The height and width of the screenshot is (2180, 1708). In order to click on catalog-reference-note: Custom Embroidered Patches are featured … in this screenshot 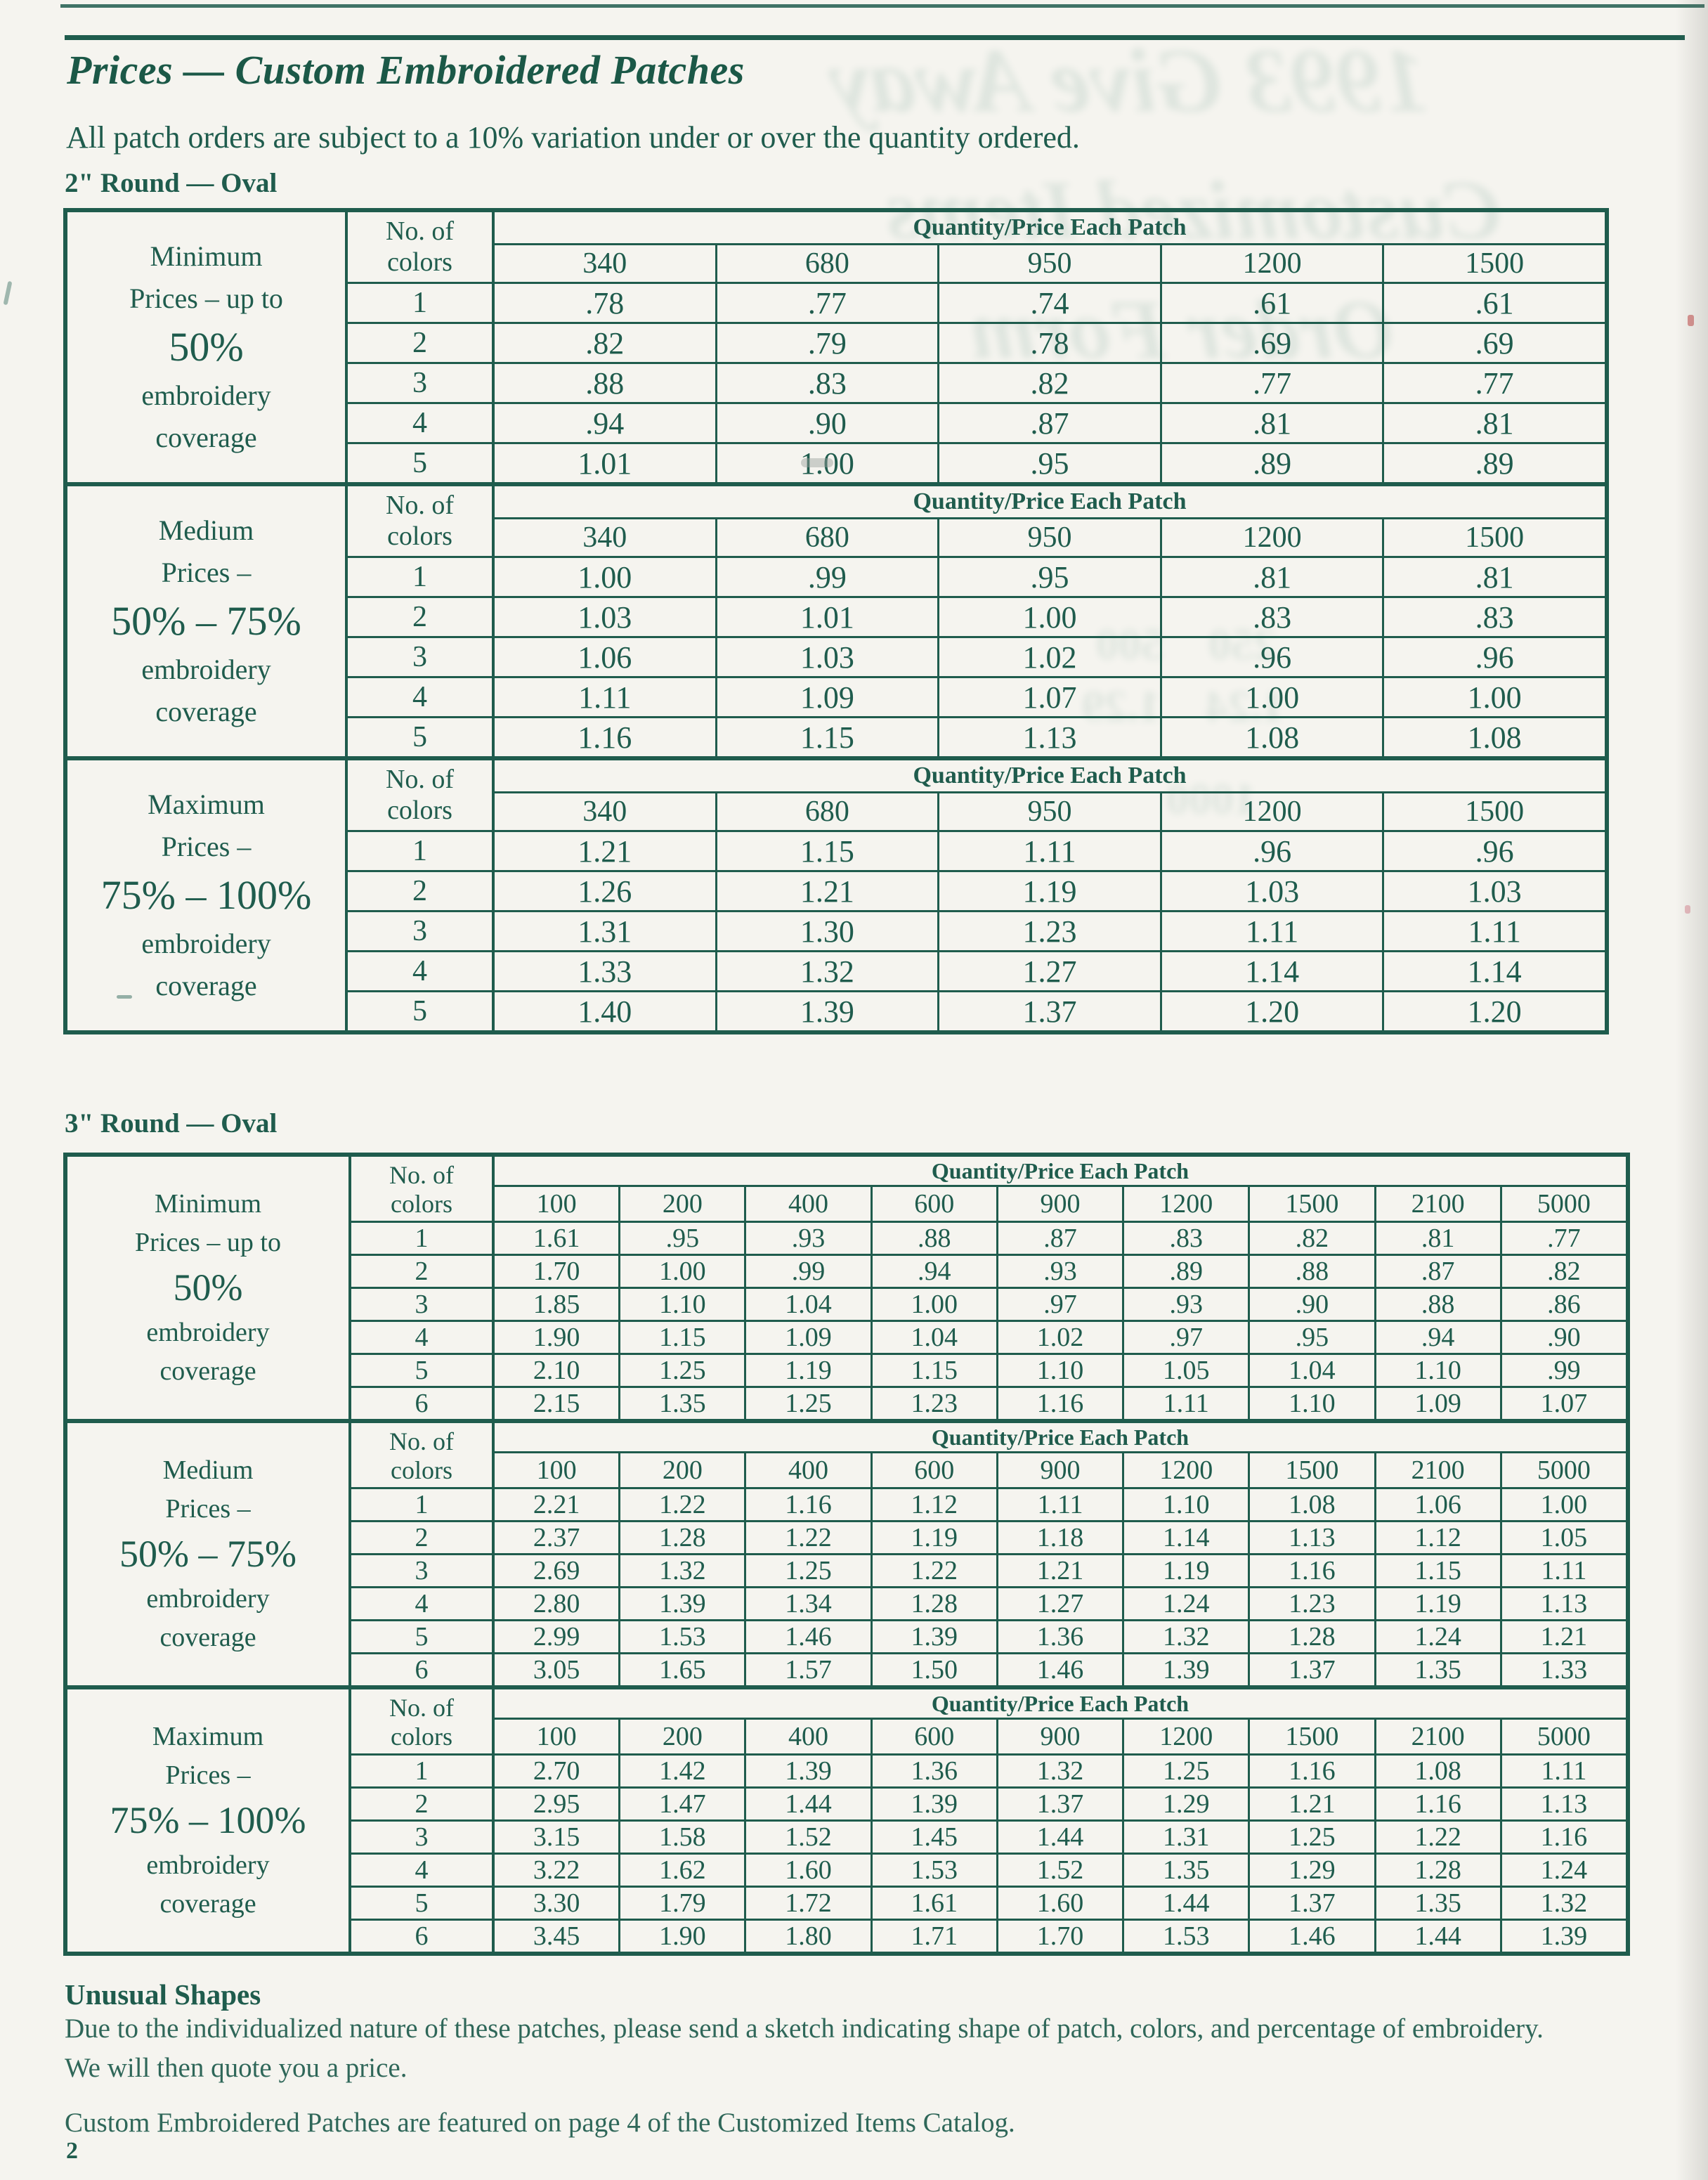, I will do `click(540, 2123)`.